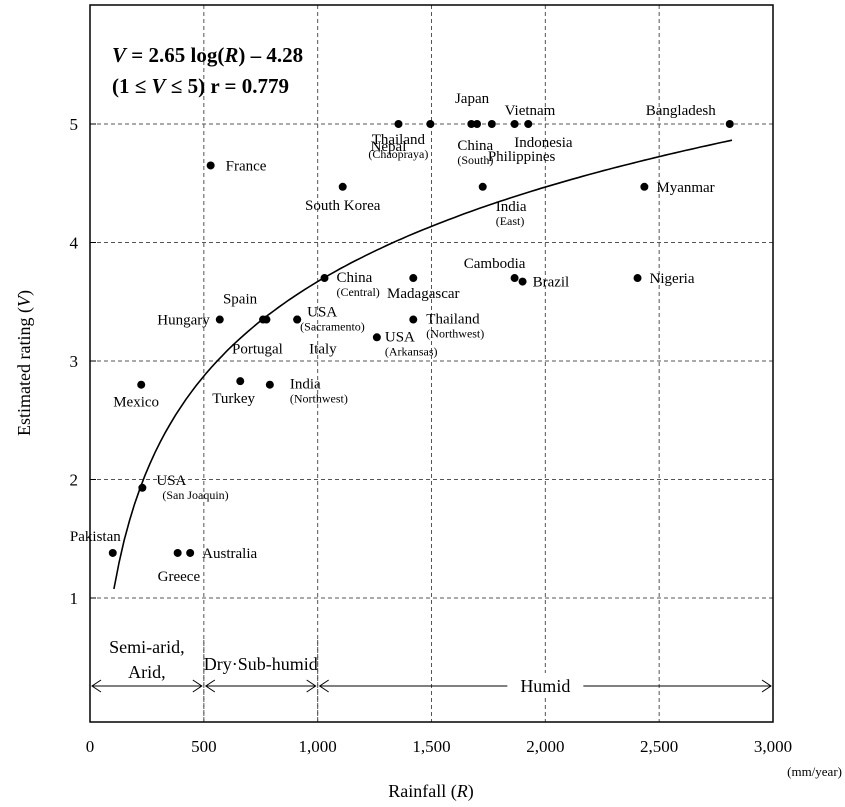  Describe the element at coordinates (411, 351) in the screenshot. I see `point-sublabel-25: (Arkansas)` at that location.